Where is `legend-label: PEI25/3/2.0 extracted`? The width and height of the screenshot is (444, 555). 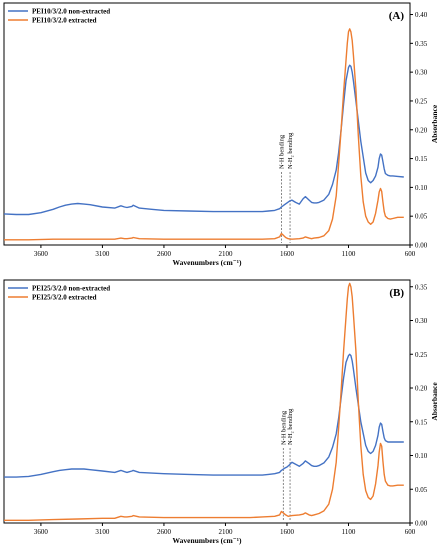 legend-label: PEI25/3/2.0 extracted is located at coordinates (64, 298).